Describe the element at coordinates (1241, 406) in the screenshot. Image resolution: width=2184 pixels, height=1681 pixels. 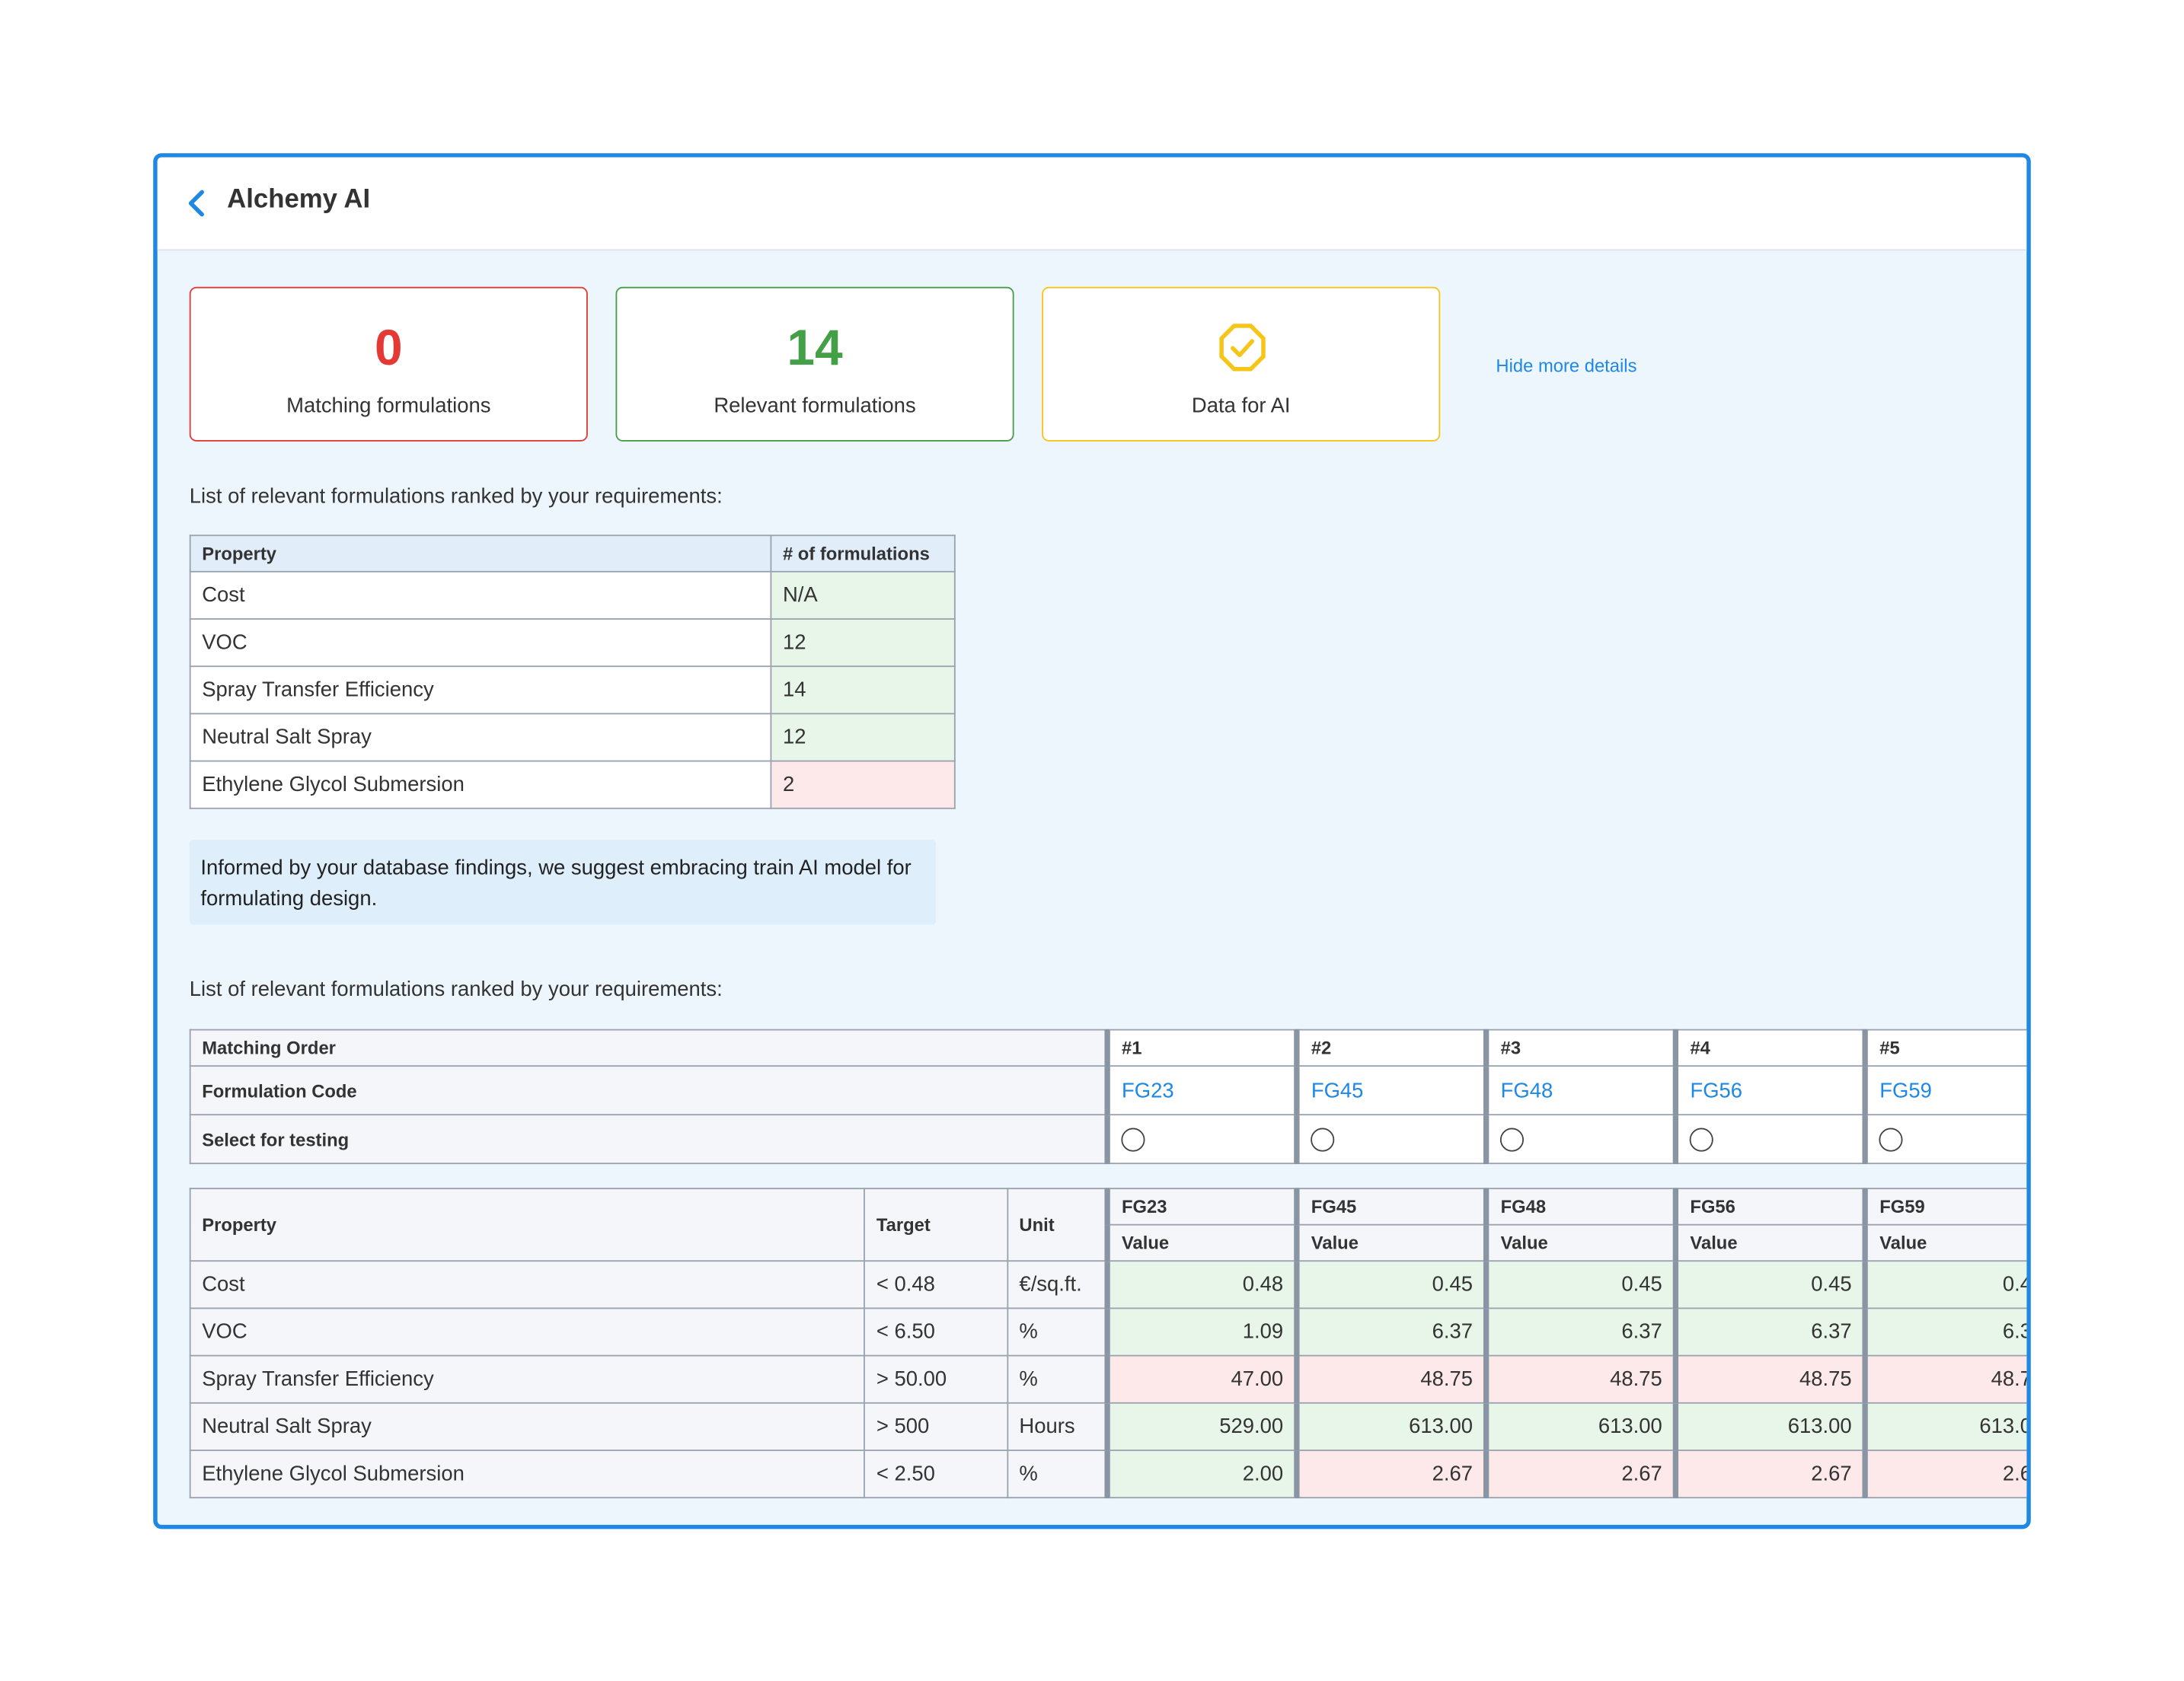
I see `stat-label: Data for AI` at that location.